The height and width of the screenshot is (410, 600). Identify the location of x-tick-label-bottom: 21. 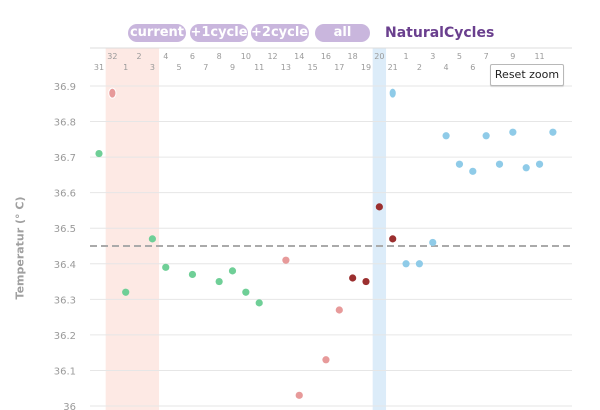
(393, 67).